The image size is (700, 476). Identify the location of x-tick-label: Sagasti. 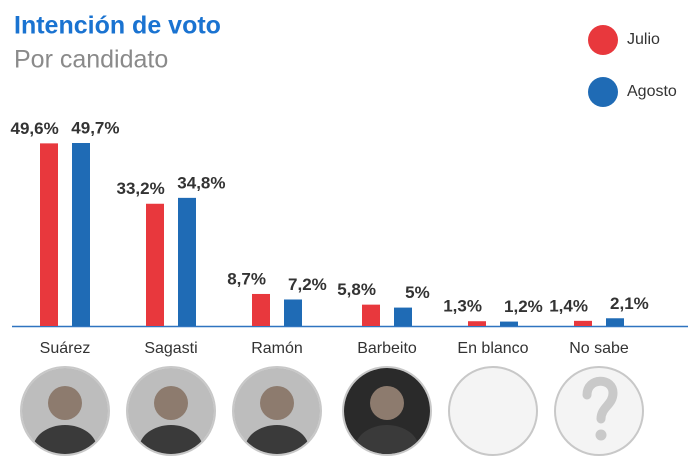
(170, 348).